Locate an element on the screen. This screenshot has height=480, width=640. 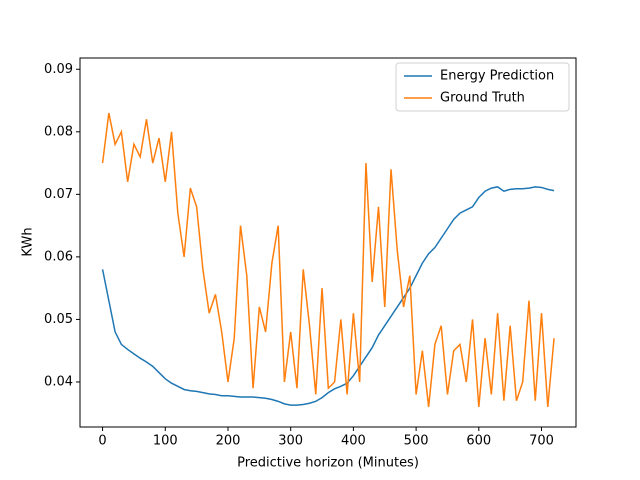
x-tick-label: 400 is located at coordinates (353, 441).